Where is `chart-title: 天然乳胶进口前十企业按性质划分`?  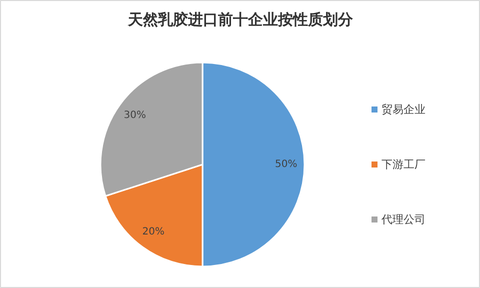 chart-title: 天然乳胶进口前十企业按性质划分 is located at coordinates (240, 19).